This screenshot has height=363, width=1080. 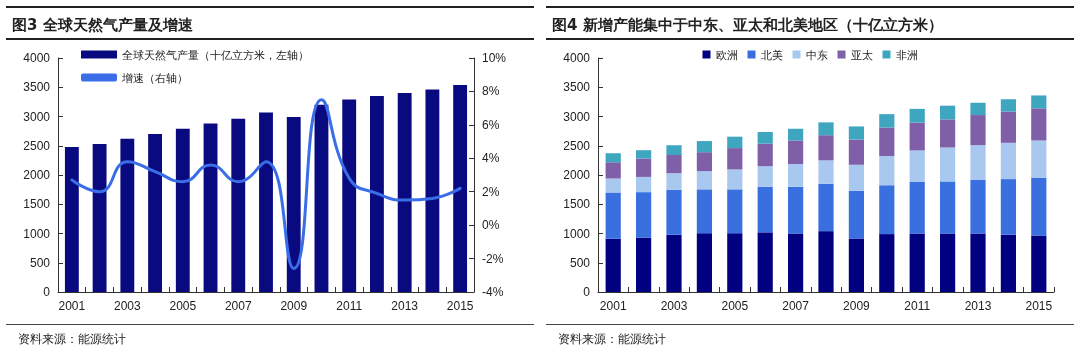 What do you see at coordinates (493, 258) in the screenshot?
I see `y2-tick-label: -2%` at bounding box center [493, 258].